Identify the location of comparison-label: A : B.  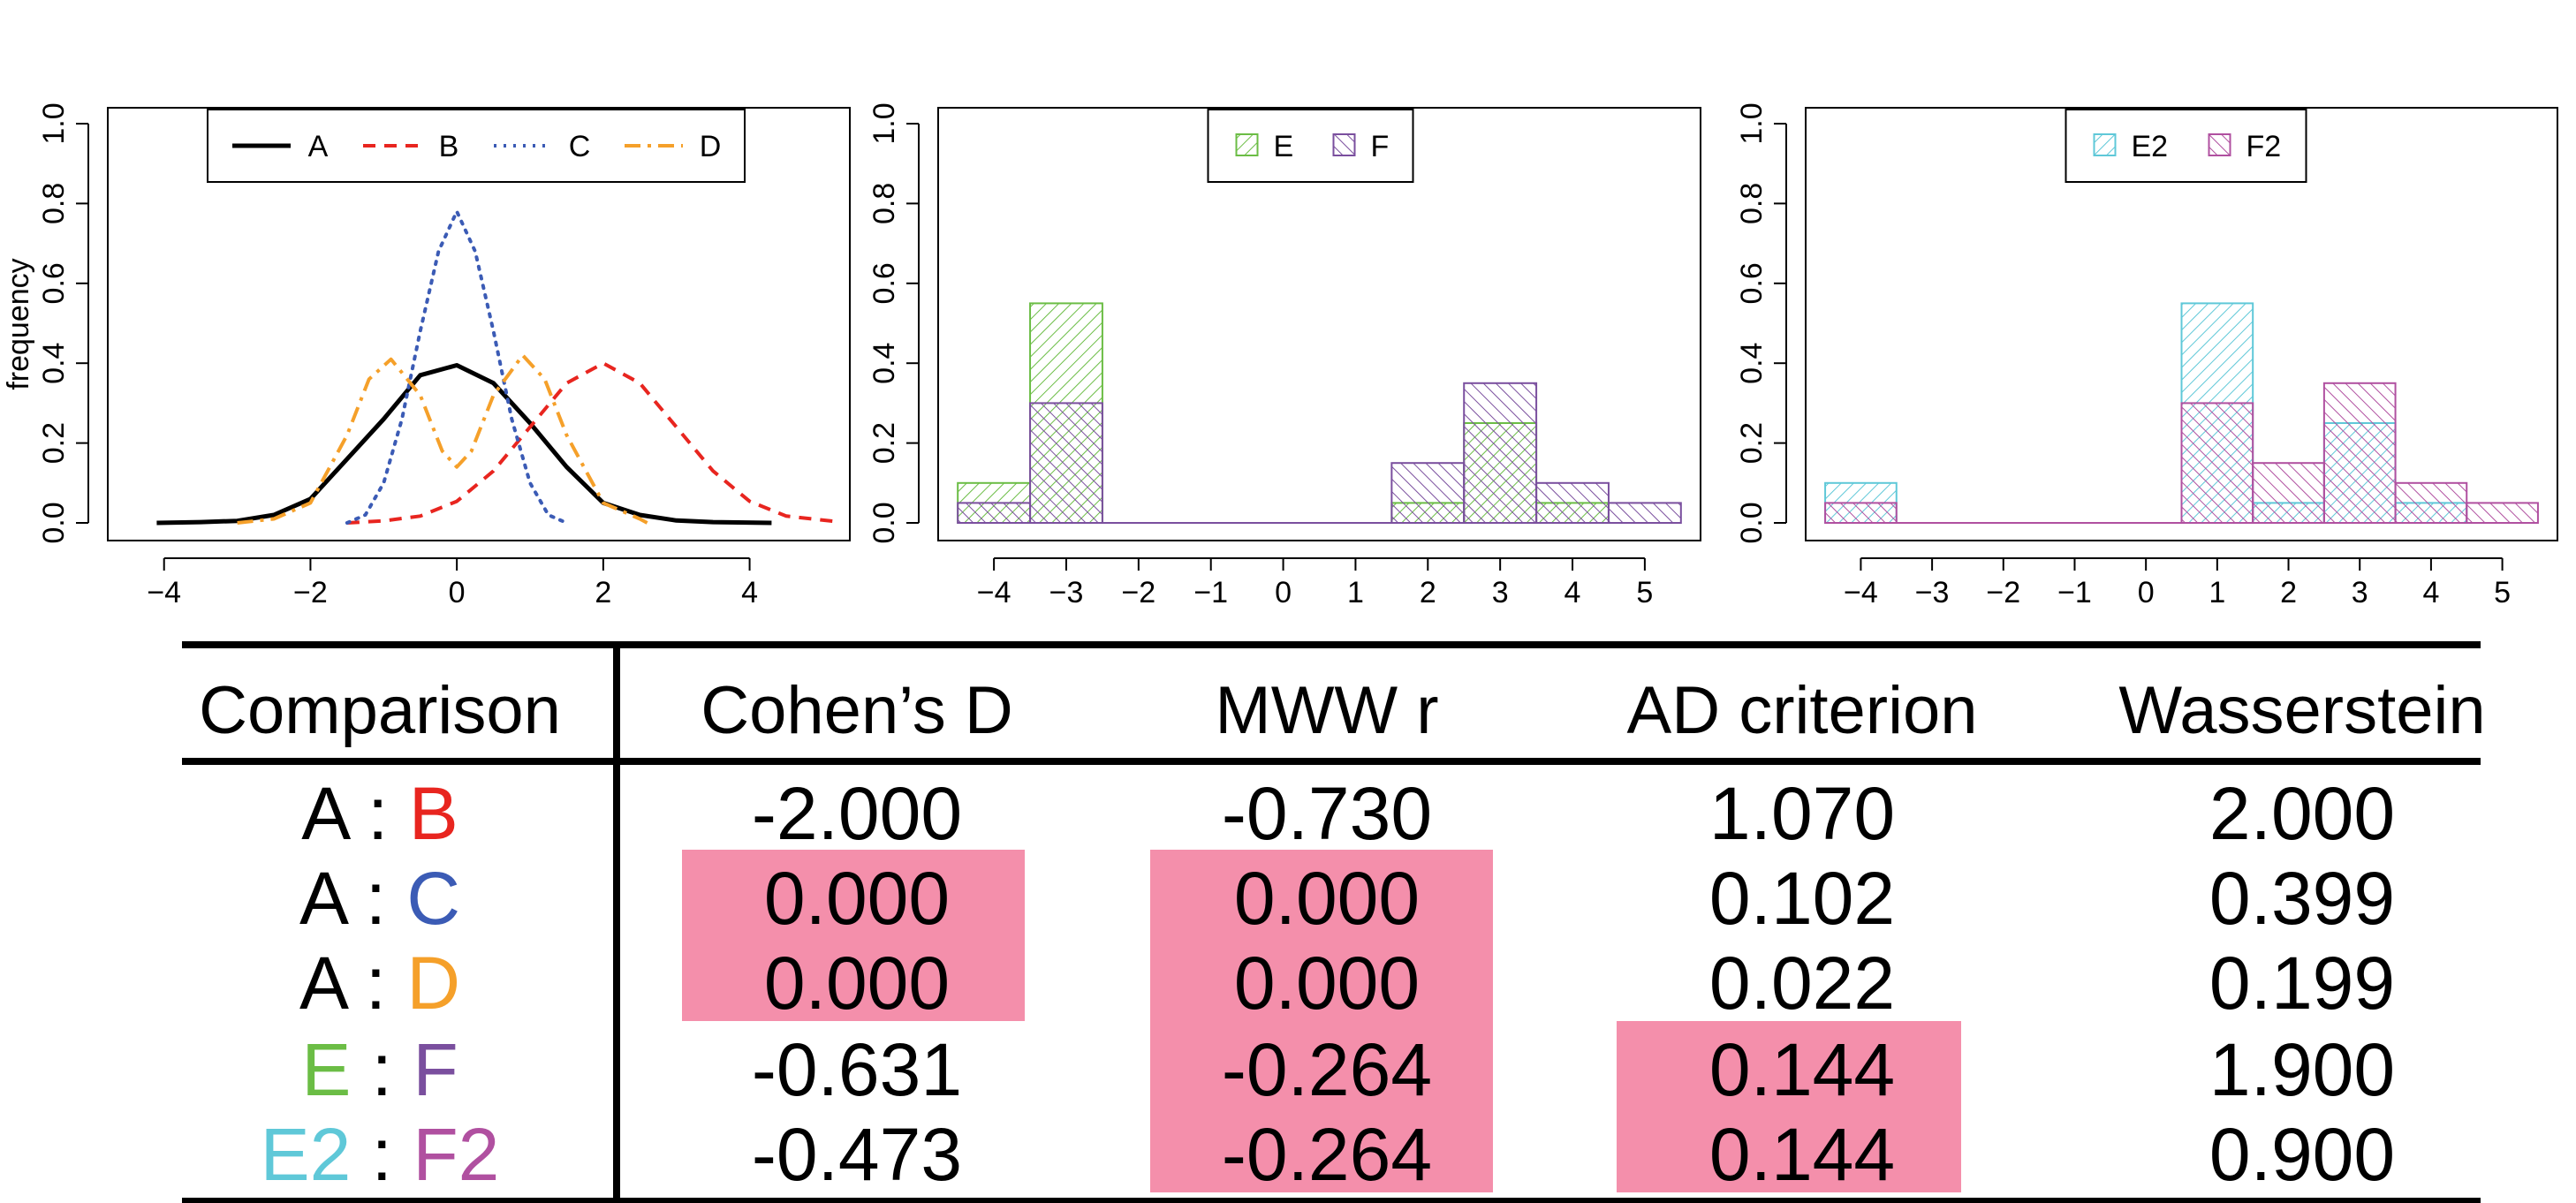
(380, 813).